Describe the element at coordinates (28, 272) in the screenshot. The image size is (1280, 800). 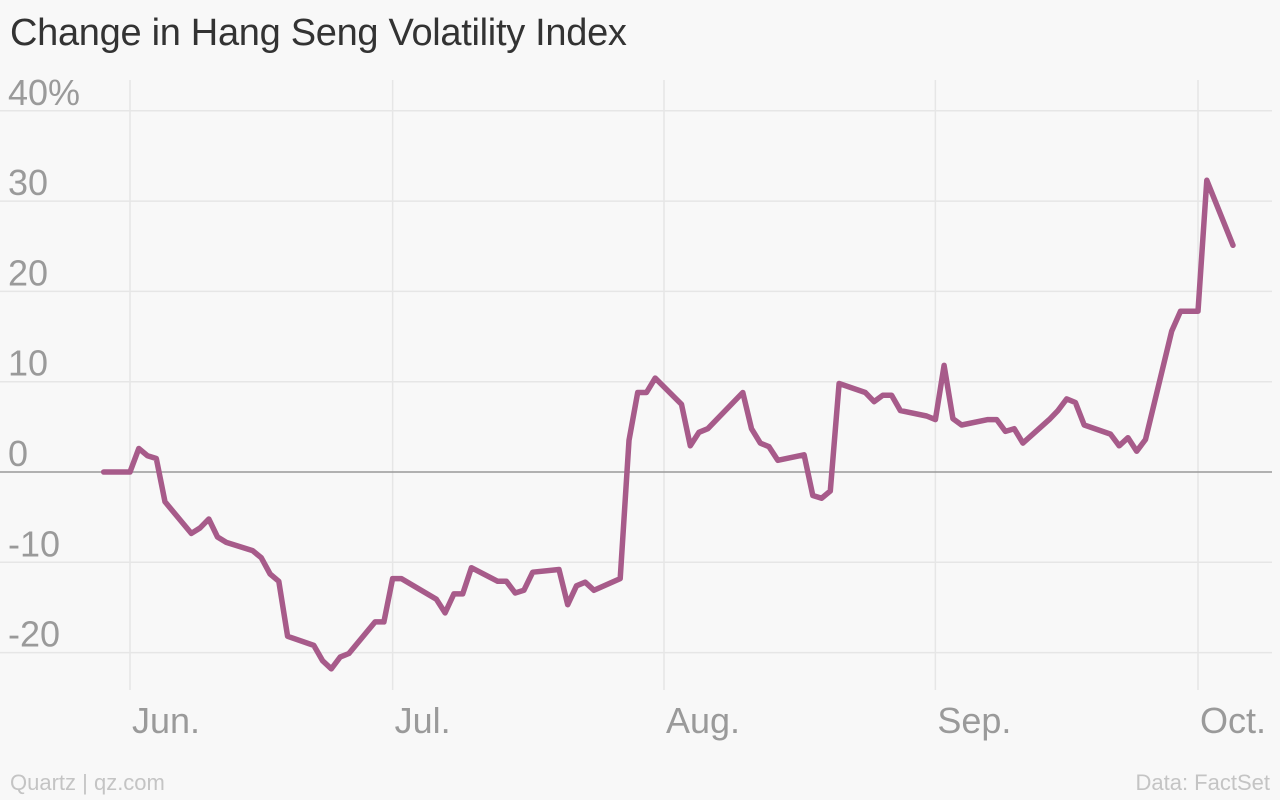
I see `y-tick-label: 20` at that location.